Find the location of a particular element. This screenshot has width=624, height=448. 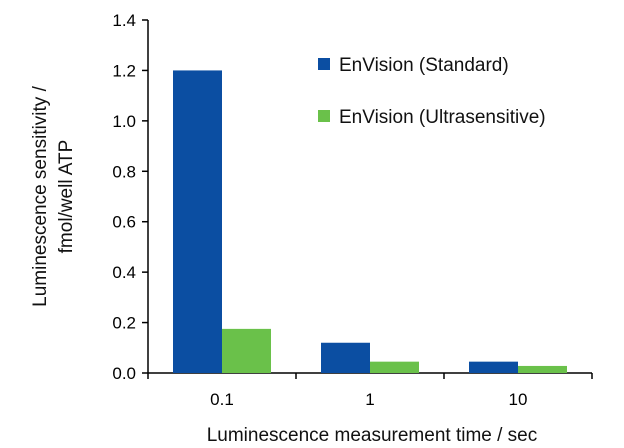

x-tick-label: 1 is located at coordinates (369, 399).